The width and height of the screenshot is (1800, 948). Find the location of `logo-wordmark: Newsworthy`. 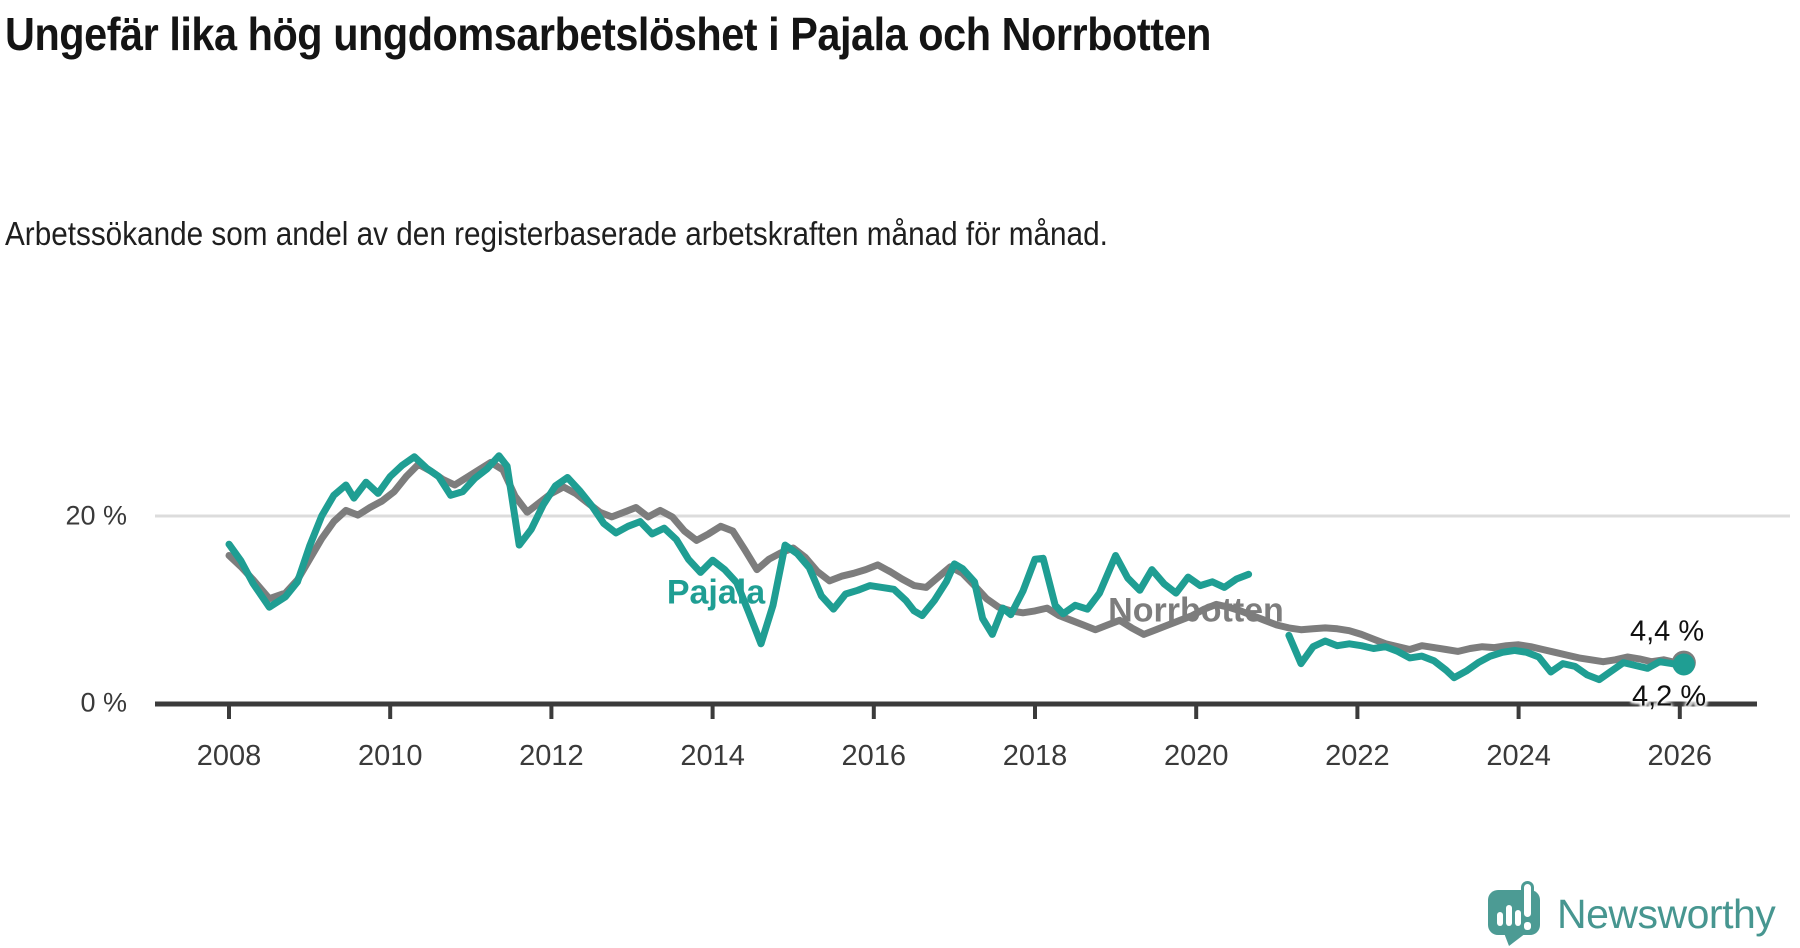

logo-wordmark: Newsworthy is located at coordinates (1666, 914).